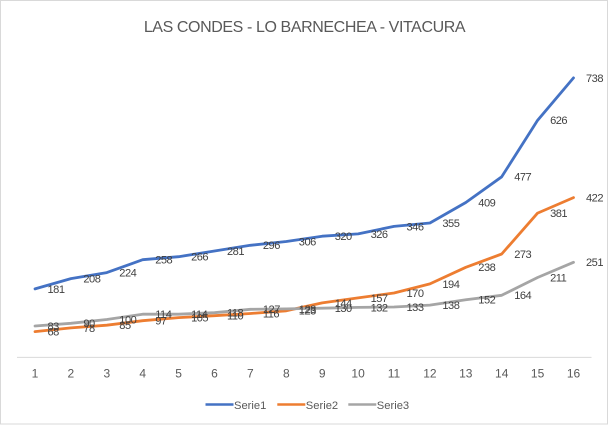 The image size is (609, 426). What do you see at coordinates (379, 299) in the screenshot?
I see `svg-text: 157` at bounding box center [379, 299].